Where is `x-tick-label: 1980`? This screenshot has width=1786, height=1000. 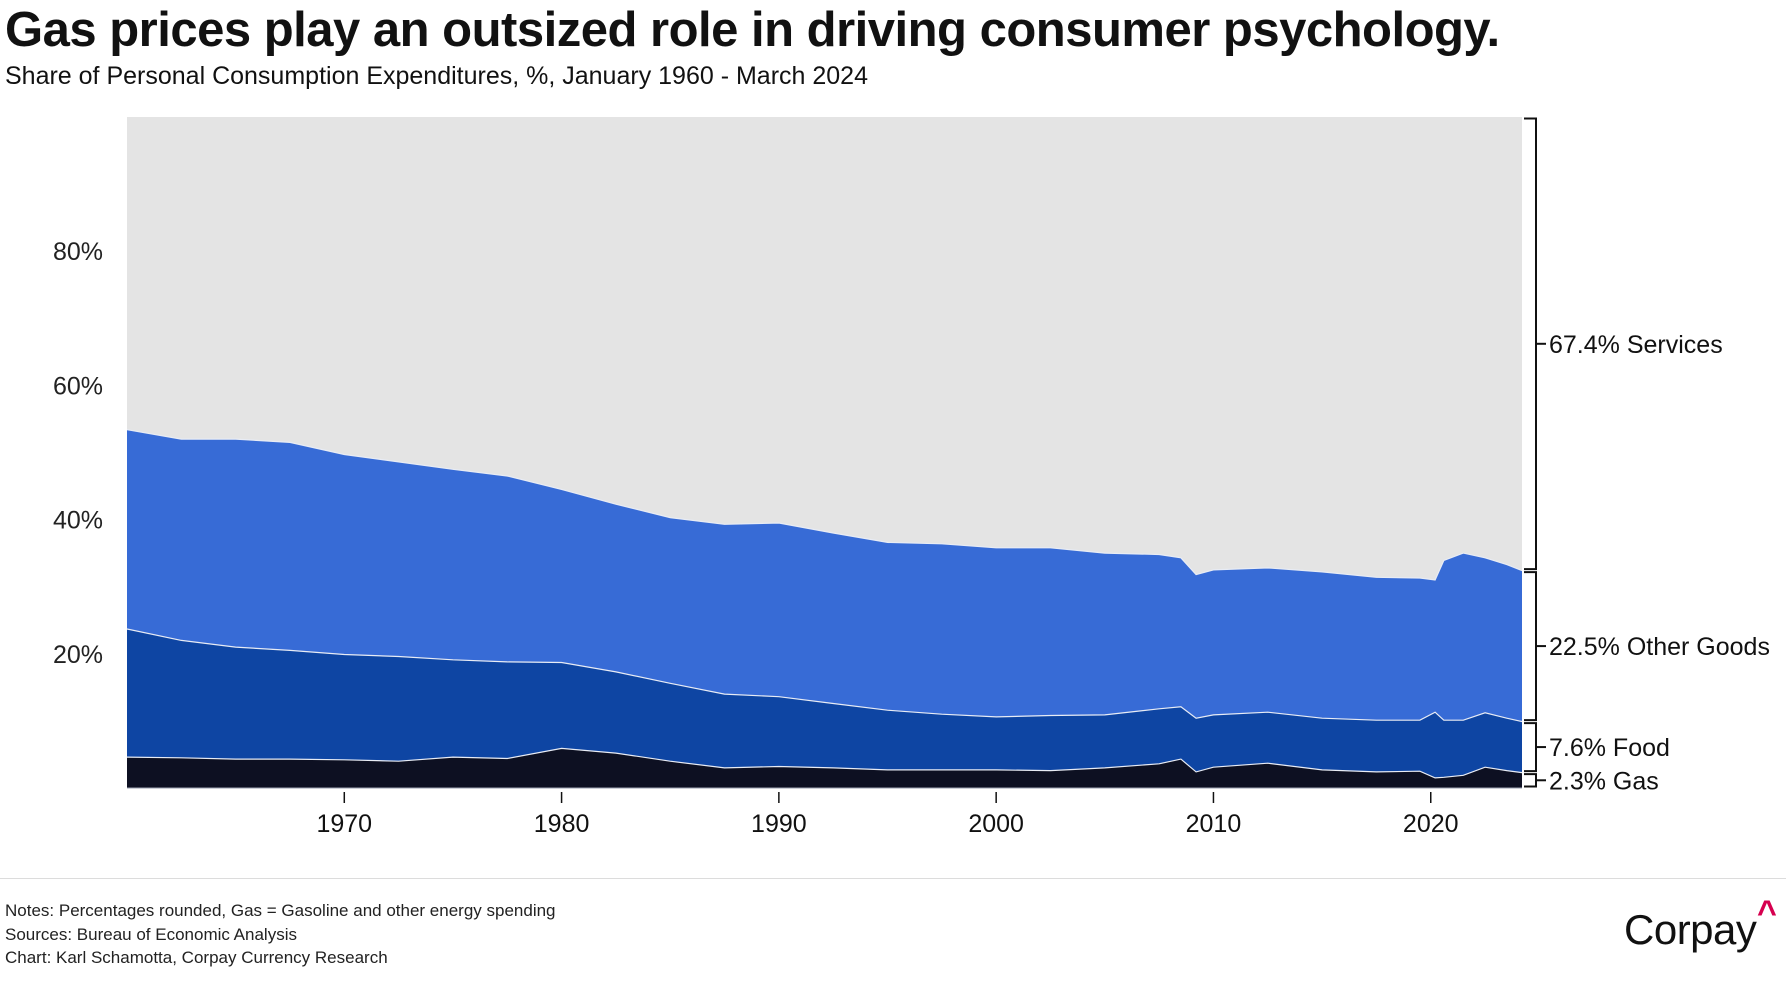 x-tick-label: 1980 is located at coordinates (562, 824).